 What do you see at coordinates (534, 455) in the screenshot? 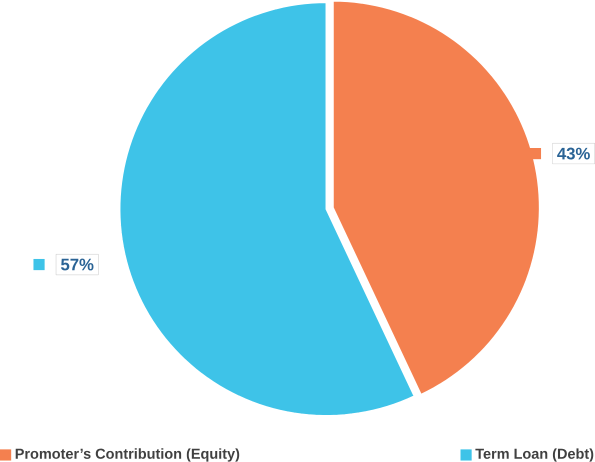
I see `legend-label: Term Loan (Debt)` at bounding box center [534, 455].